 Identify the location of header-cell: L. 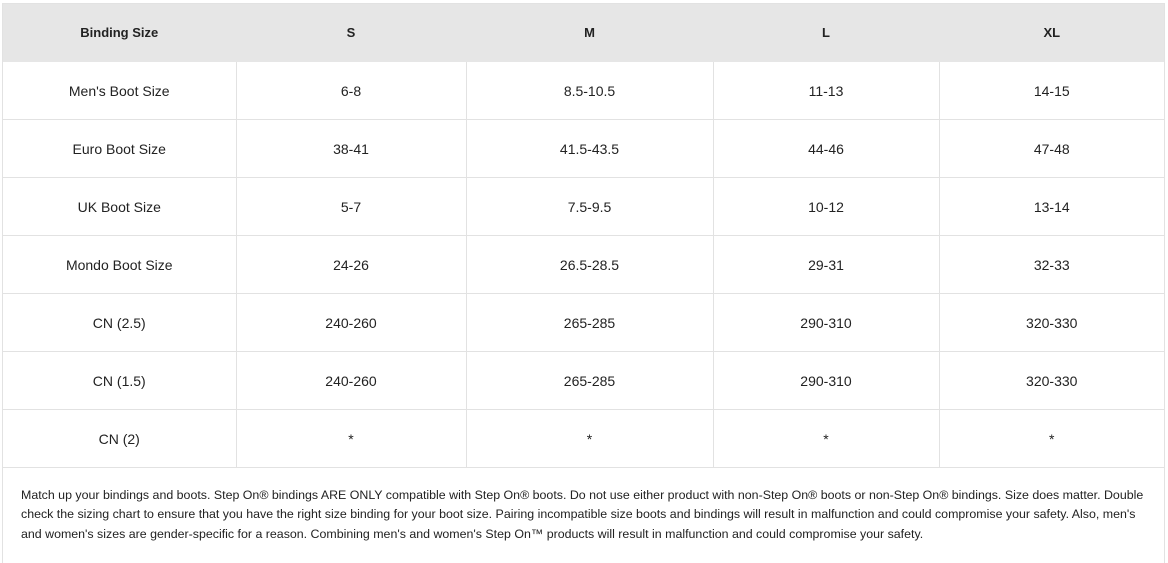
(826, 33).